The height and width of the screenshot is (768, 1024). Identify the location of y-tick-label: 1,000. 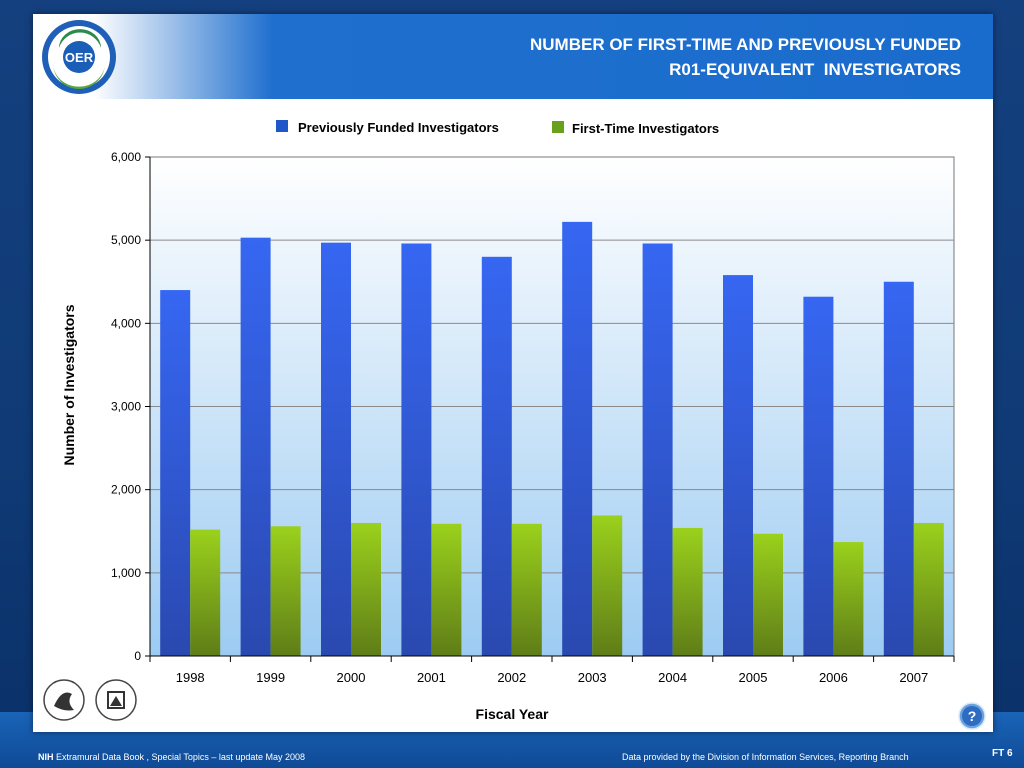
(126, 573).